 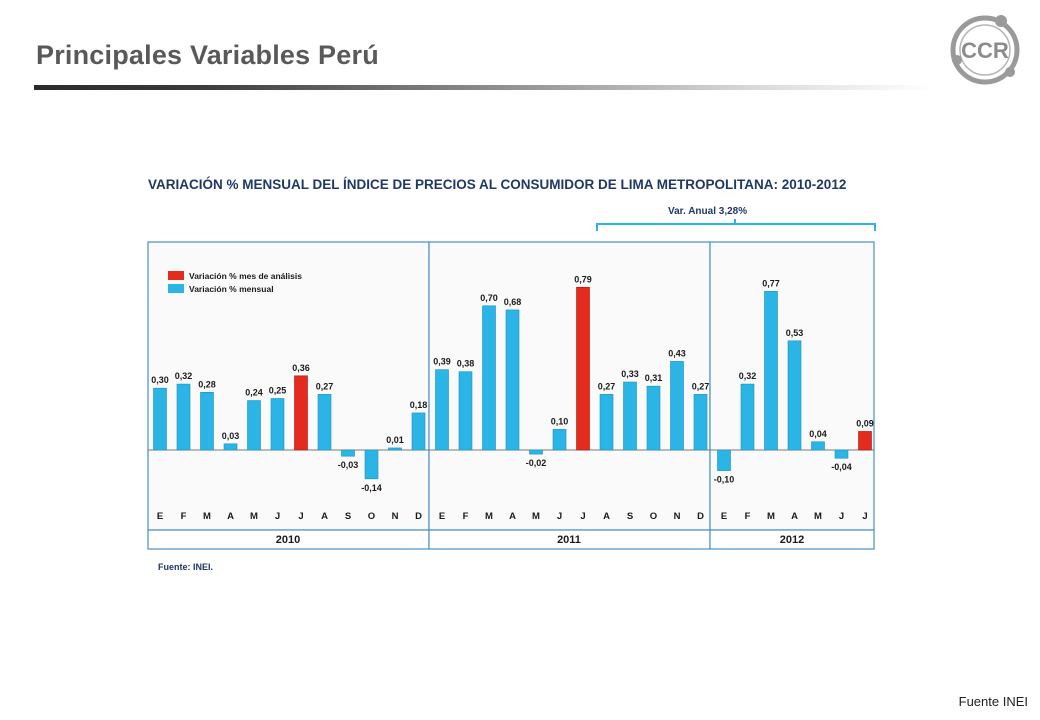 What do you see at coordinates (569, 540) in the screenshot?
I see `year-label-2011: 2011` at bounding box center [569, 540].